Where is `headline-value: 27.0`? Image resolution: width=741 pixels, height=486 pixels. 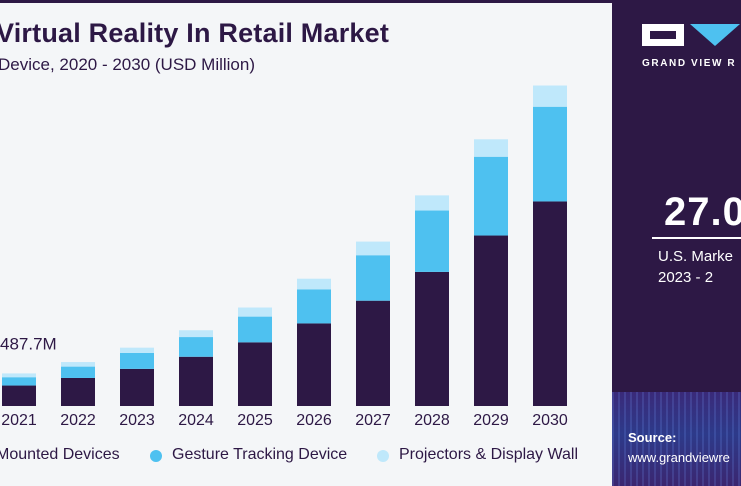
headline-value: 27.0 is located at coordinates (702, 212).